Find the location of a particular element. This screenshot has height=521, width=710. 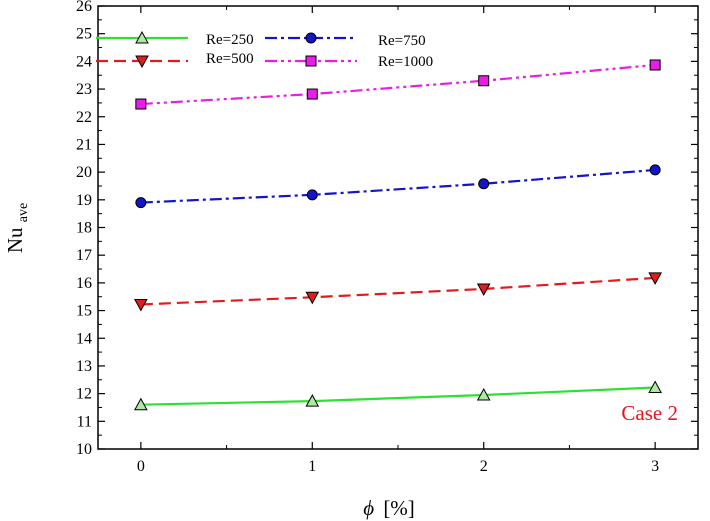

y-tick-label: 22 is located at coordinates (84, 117).